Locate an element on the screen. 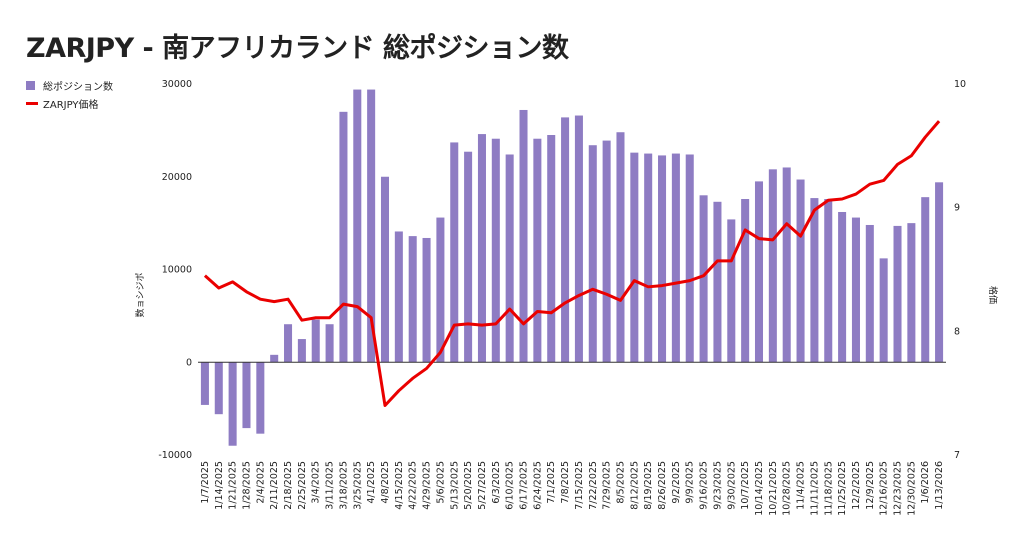  x-tick-label: 11/11/2025 is located at coordinates (814, 488).